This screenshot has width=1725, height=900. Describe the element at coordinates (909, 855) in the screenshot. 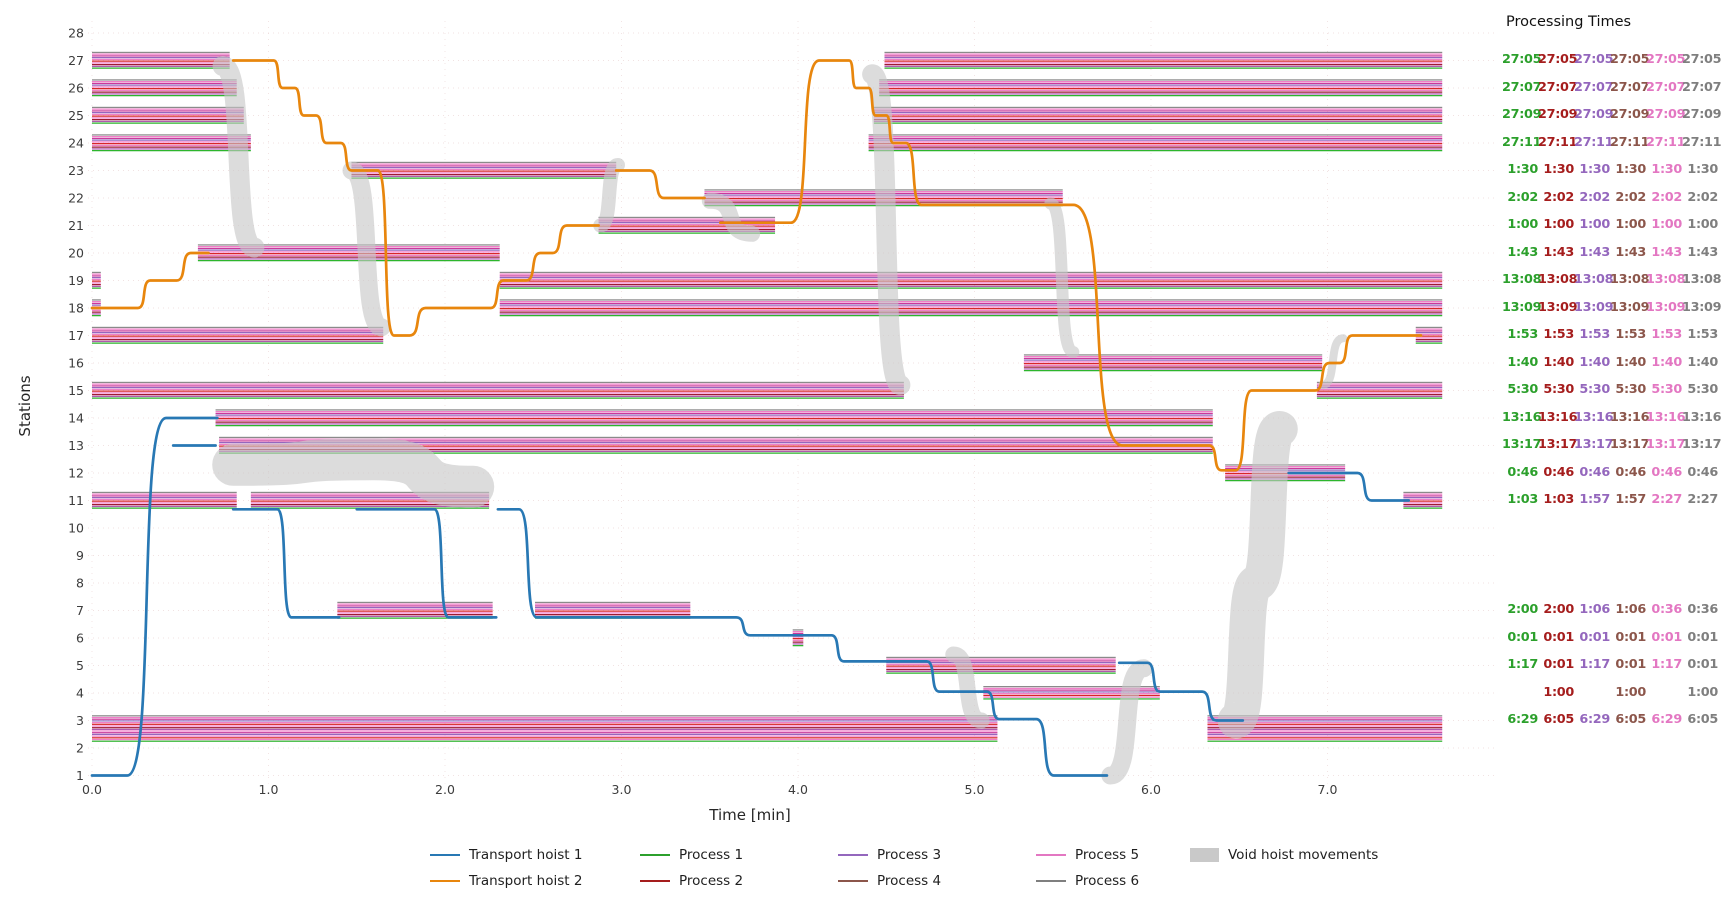

I see `legend-label: Process 3` at that location.